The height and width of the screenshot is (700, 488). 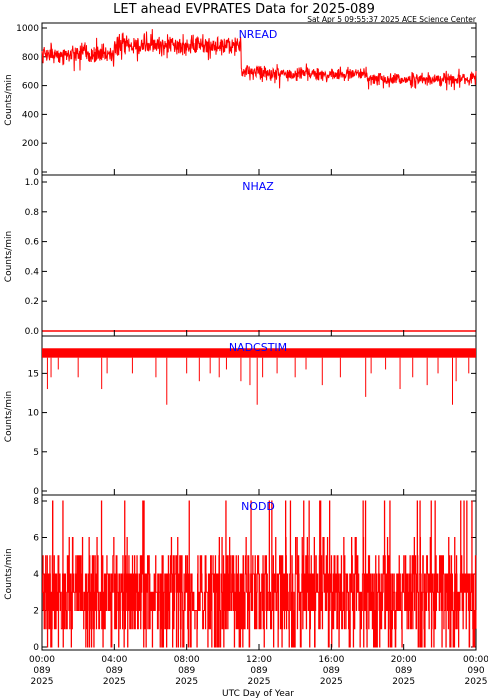 I want to click on x-tick-label: 090, so click(x=475, y=671).